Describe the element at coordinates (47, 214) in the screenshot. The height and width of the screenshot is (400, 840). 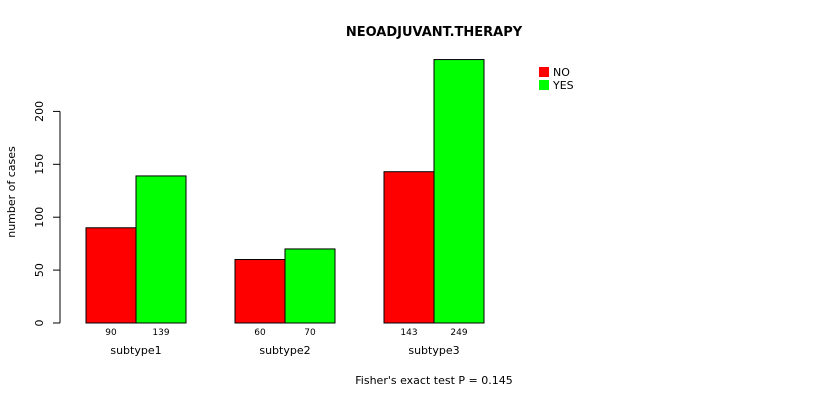
I see `y-axis: 0 50 100 150 200` at that location.